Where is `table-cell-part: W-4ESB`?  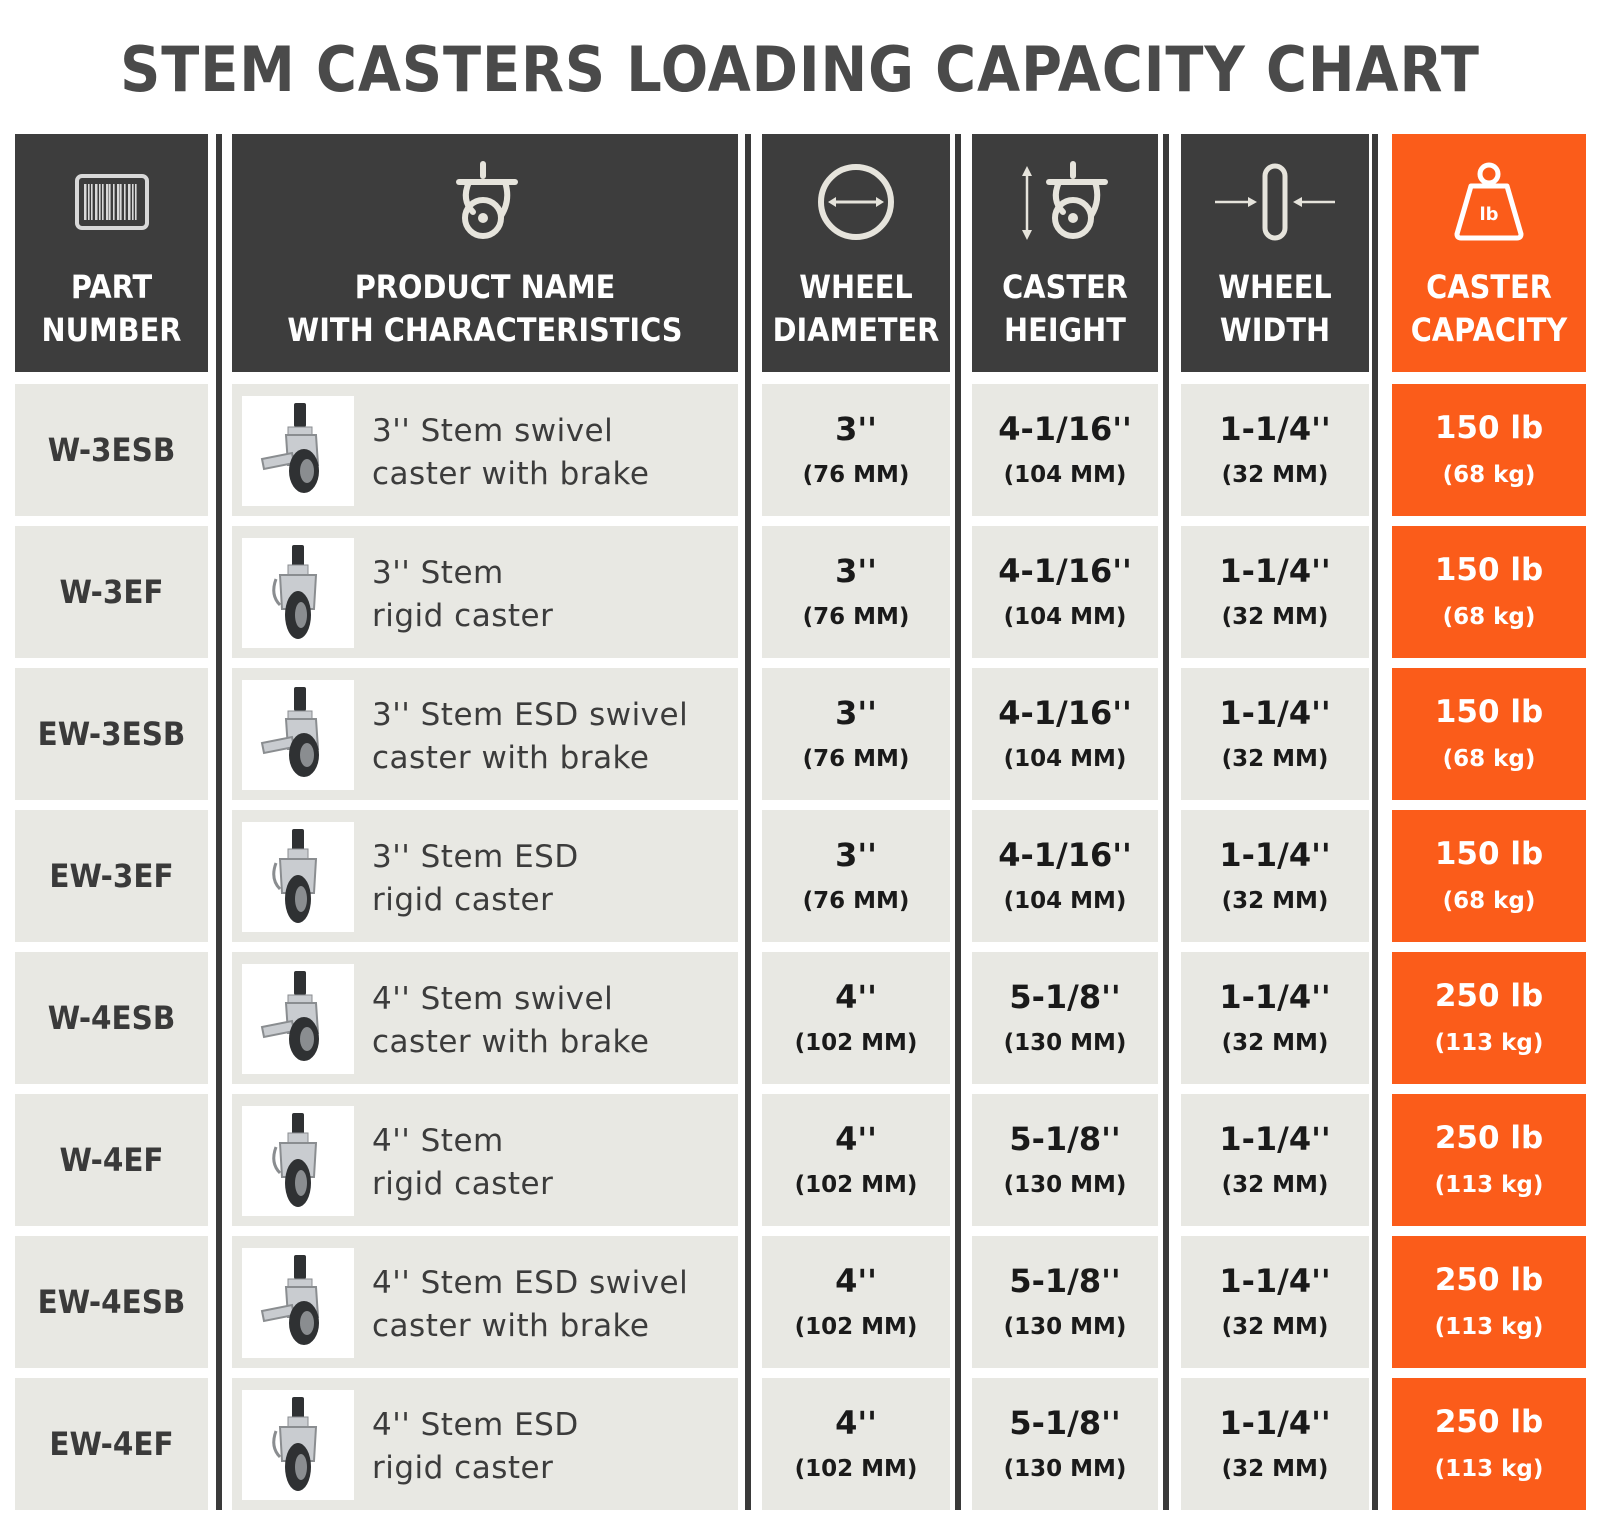 table-cell-part: W-4ESB is located at coordinates (111, 1018).